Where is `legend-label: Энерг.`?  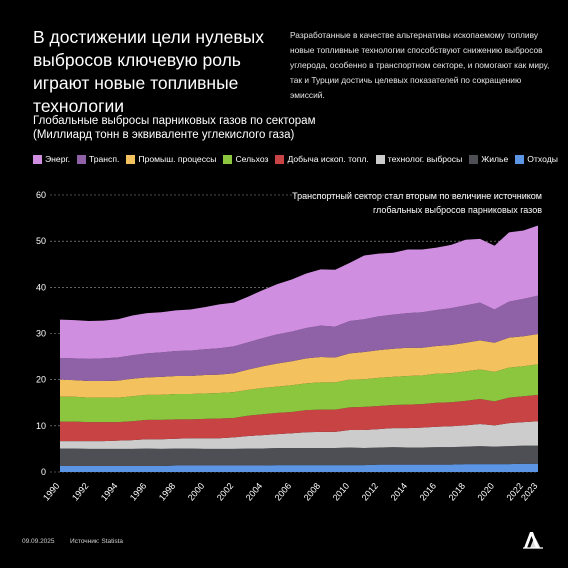 legend-label: Энерг. is located at coordinates (57, 159).